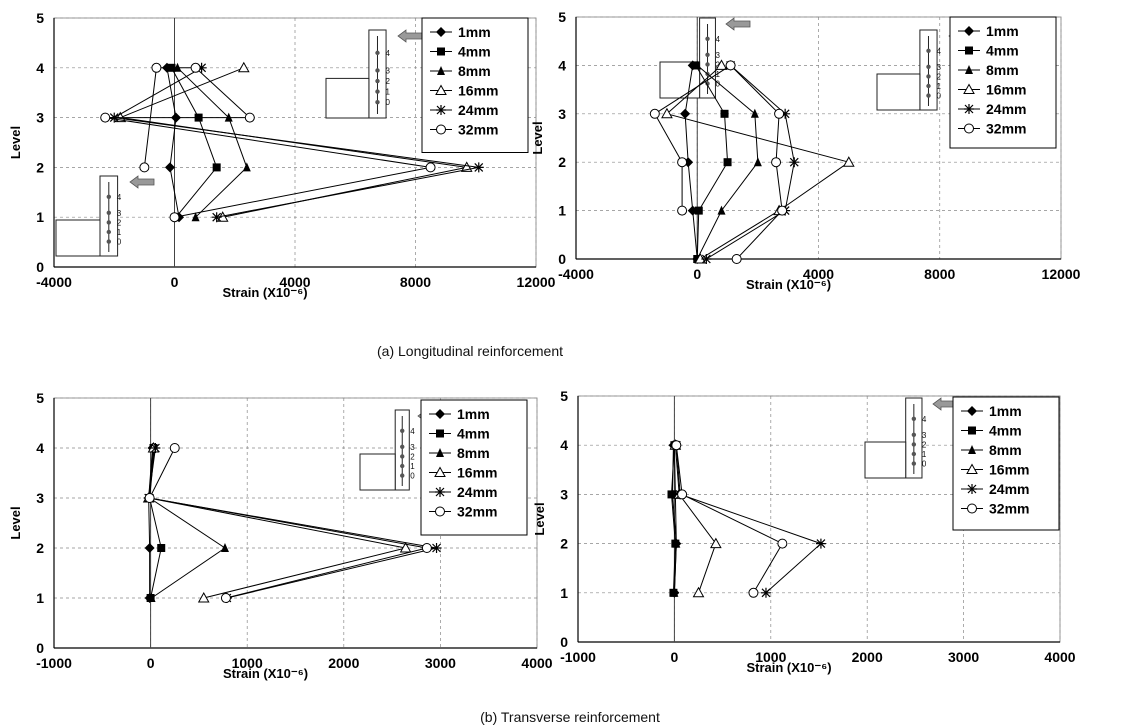 This screenshot has height=727, width=1142. What do you see at coordinates (570, 717) in the screenshot?
I see `caption-transverse: (b) Transverse reinforcement` at bounding box center [570, 717].